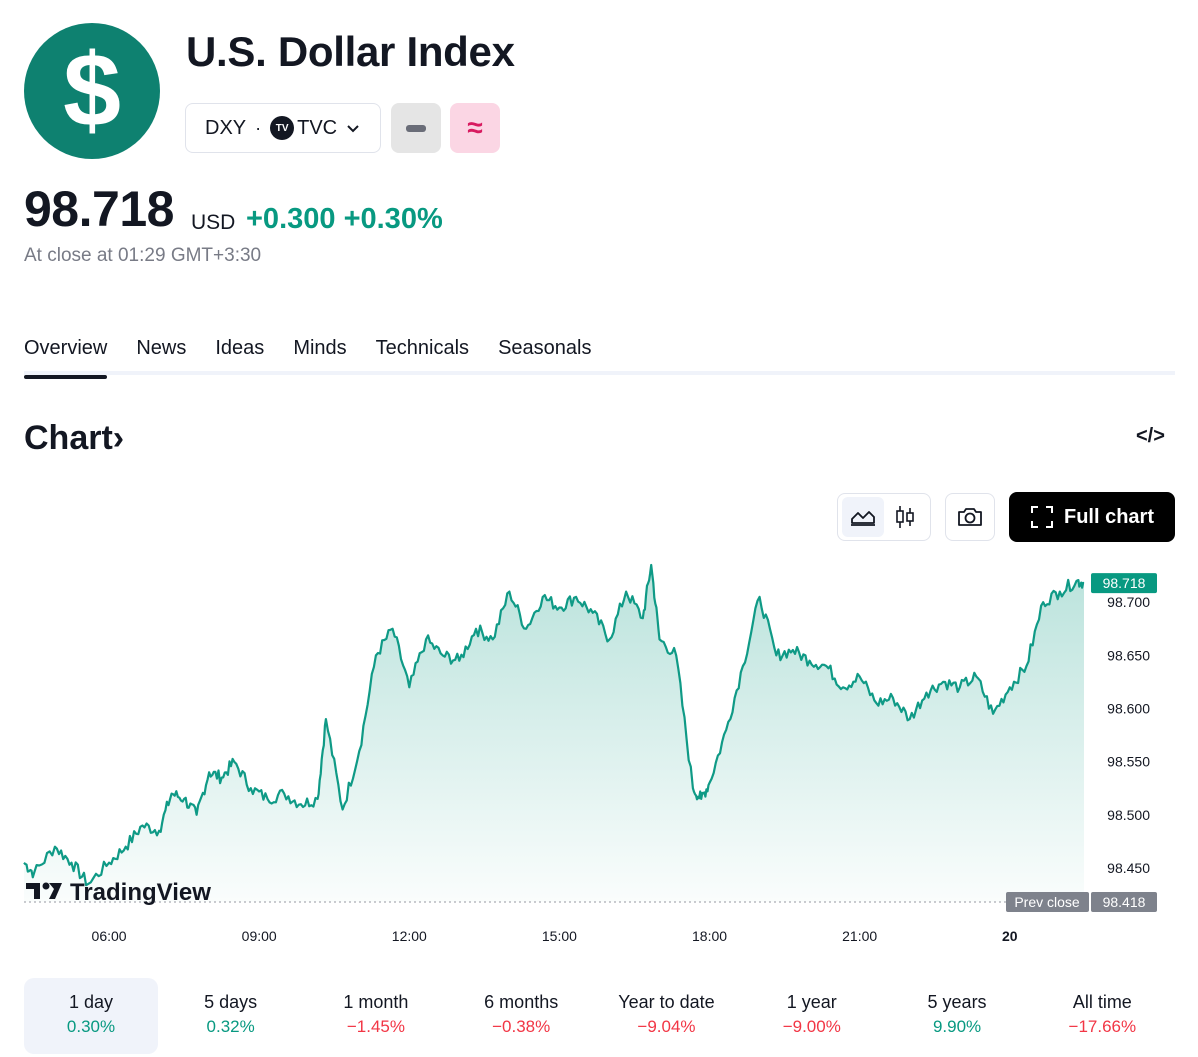  I want to click on tradingview-wordmark: TradingView, so click(140, 892).